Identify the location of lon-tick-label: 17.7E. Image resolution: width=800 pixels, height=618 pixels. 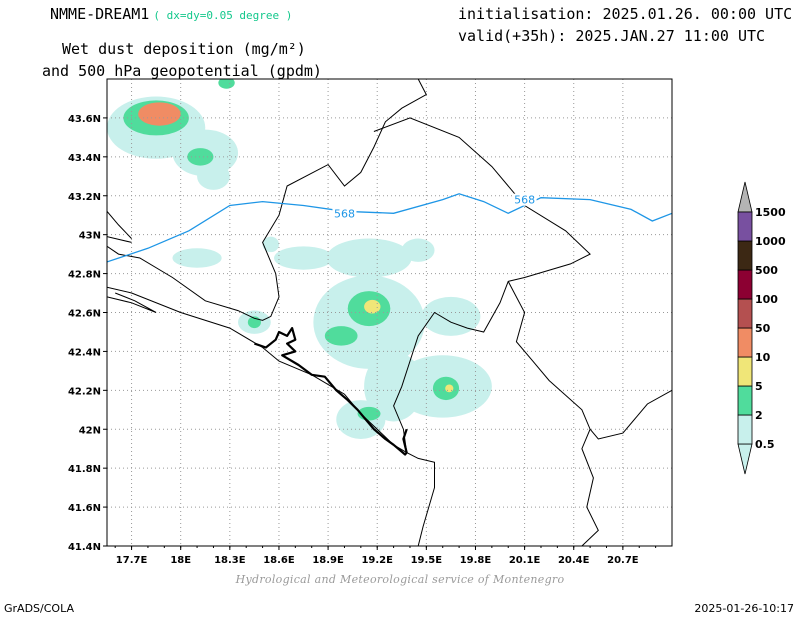
(132, 560).